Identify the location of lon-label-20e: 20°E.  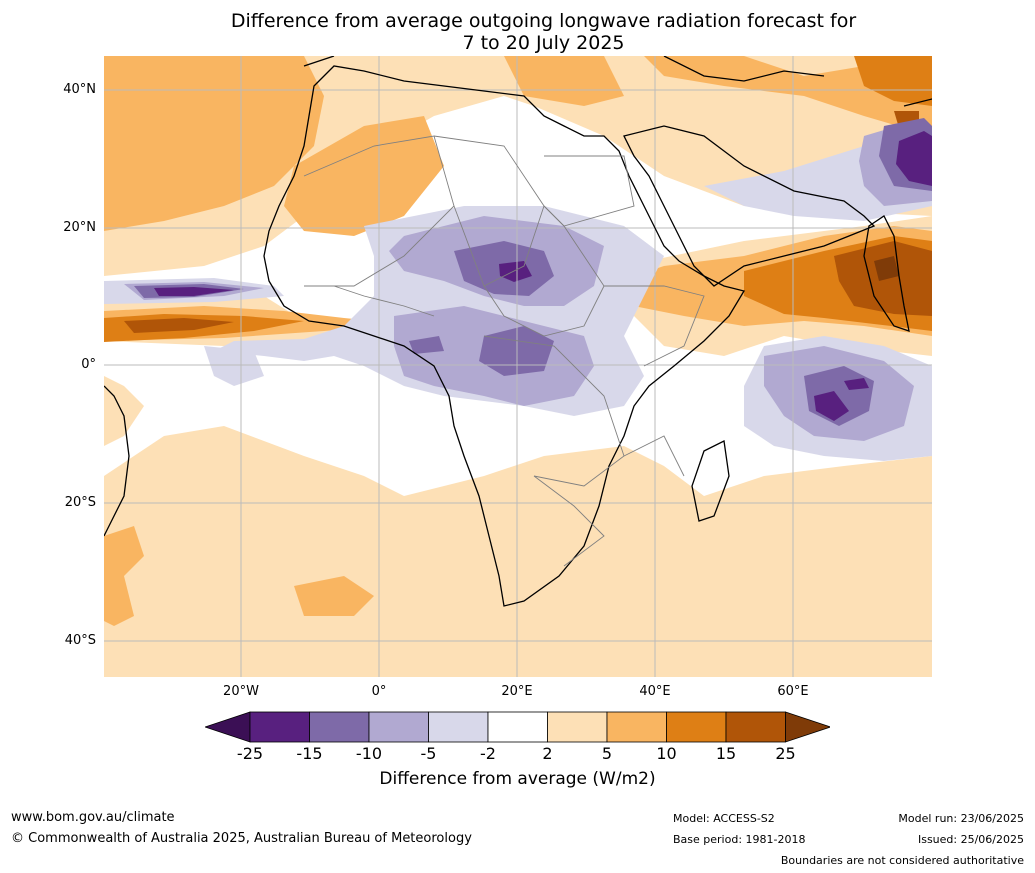
(517, 691).